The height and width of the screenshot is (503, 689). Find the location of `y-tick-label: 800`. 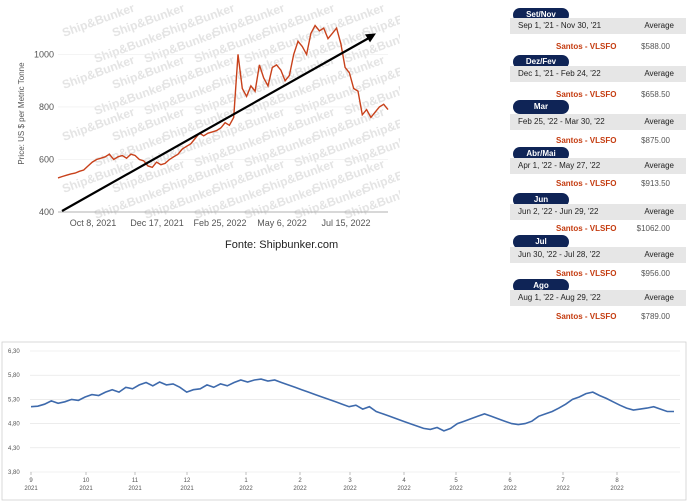

y-tick-label: 800 is located at coordinates (46, 107).